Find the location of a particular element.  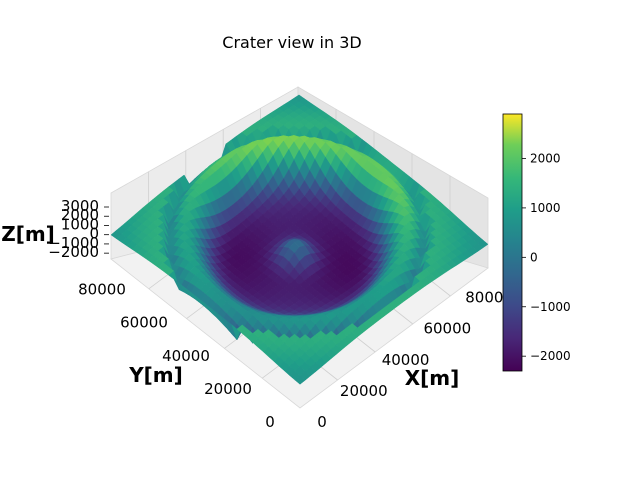

x-tick-label: 60000 is located at coordinates (447, 329).